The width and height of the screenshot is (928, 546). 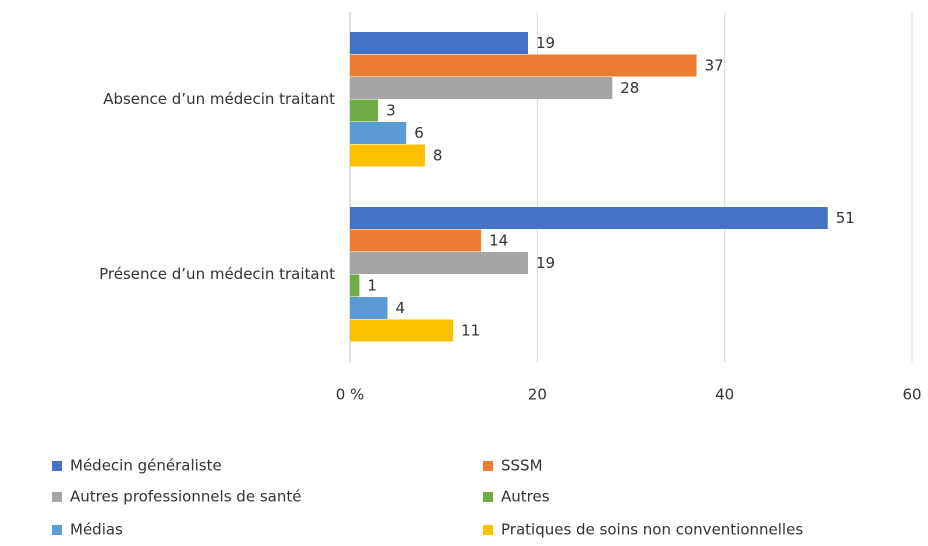 What do you see at coordinates (219, 99) in the screenshot?
I see `category-label: Absence d’un médecin traitant` at bounding box center [219, 99].